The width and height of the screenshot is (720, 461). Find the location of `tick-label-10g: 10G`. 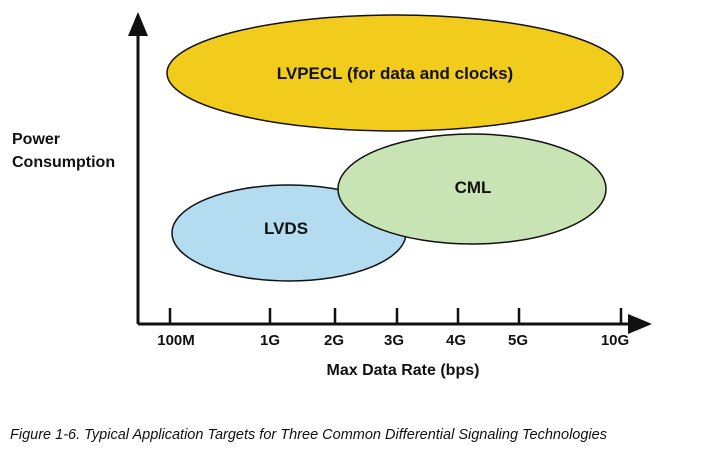

tick-label-10g: 10G is located at coordinates (615, 340).